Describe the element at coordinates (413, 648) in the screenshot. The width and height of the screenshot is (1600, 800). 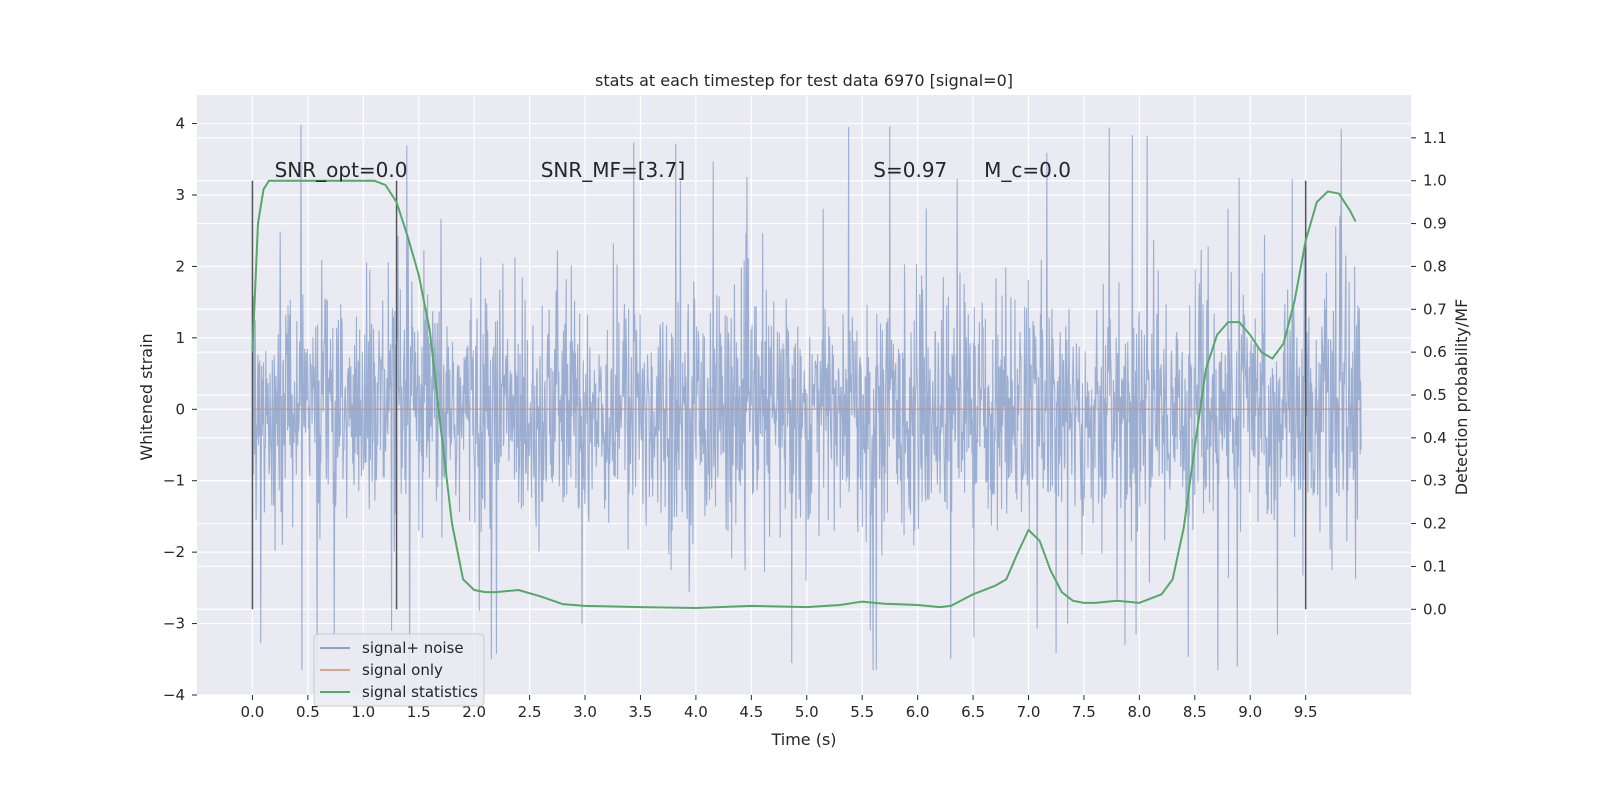
I see `legend-label-noise: signal+ noise` at that location.